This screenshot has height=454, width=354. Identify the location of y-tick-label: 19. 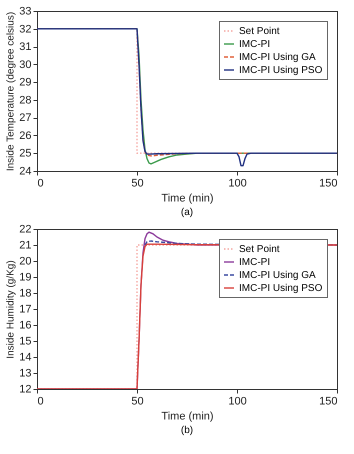
(25, 278).